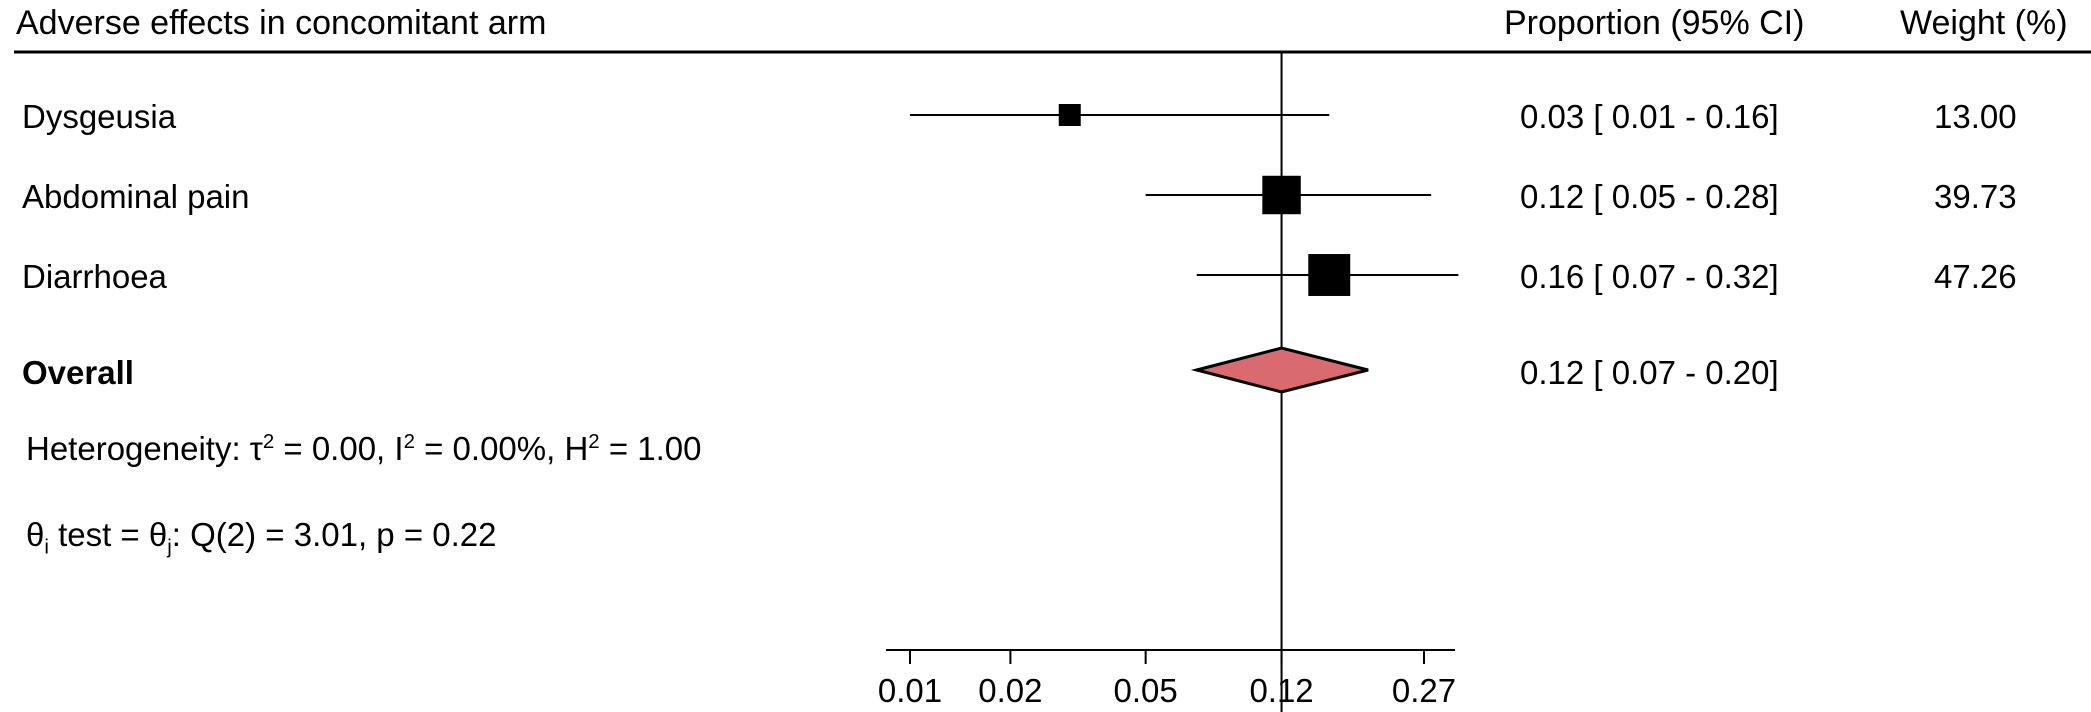 This screenshot has height=712, width=2091. Describe the element at coordinates (94, 276) in the screenshot. I see `study-label-diarrhoea: Diarrhoea` at that location.